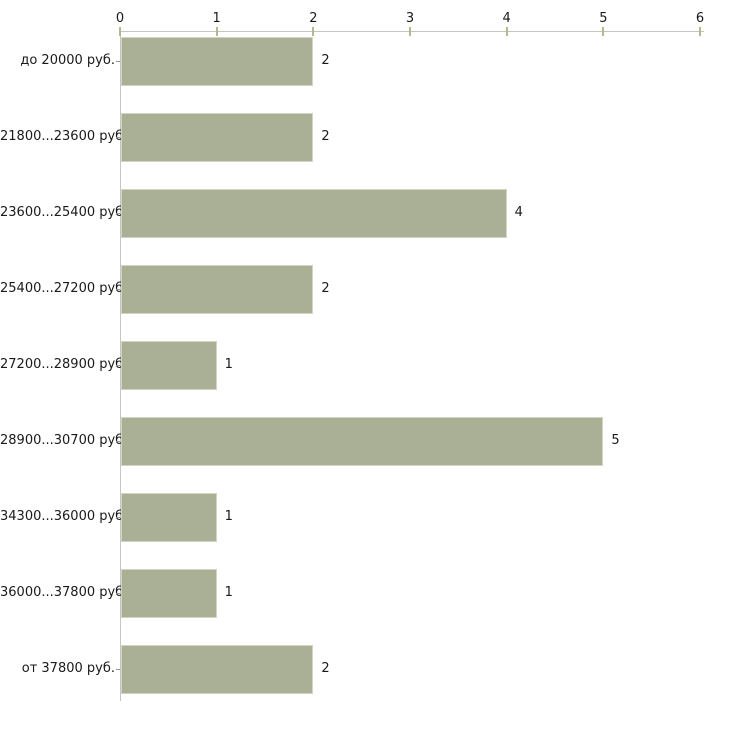 This screenshot has height=730, width=730. I want to click on category-label: до 20000 руб., so click(67, 60).